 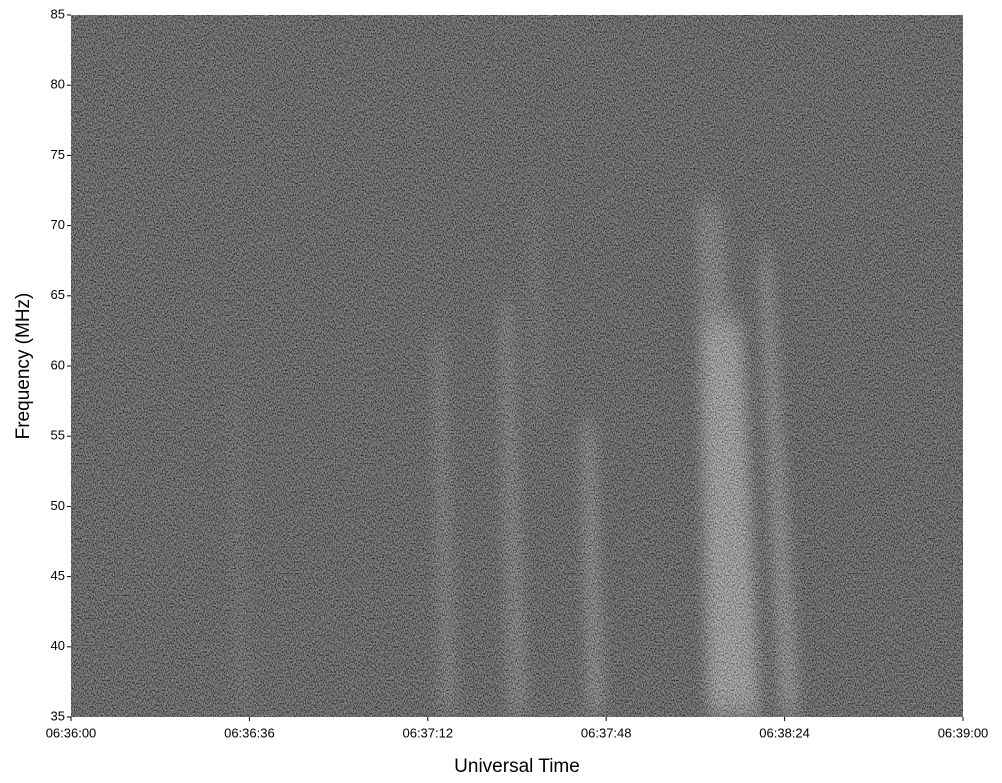 I want to click on y-tick-label: 70, so click(x=58, y=224).